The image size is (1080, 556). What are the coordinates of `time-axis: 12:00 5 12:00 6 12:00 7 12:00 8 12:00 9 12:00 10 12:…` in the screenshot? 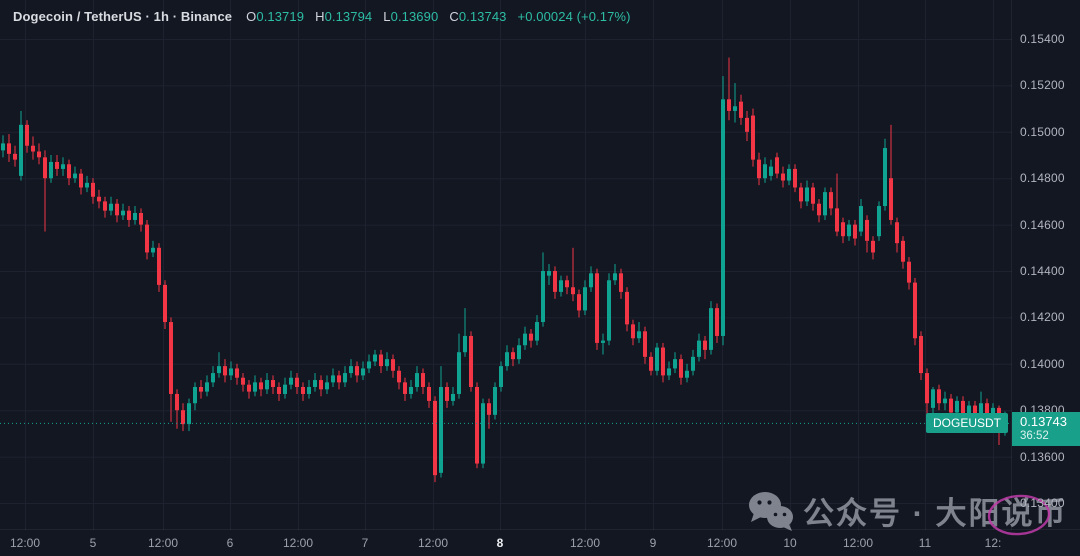 It's located at (540, 542).